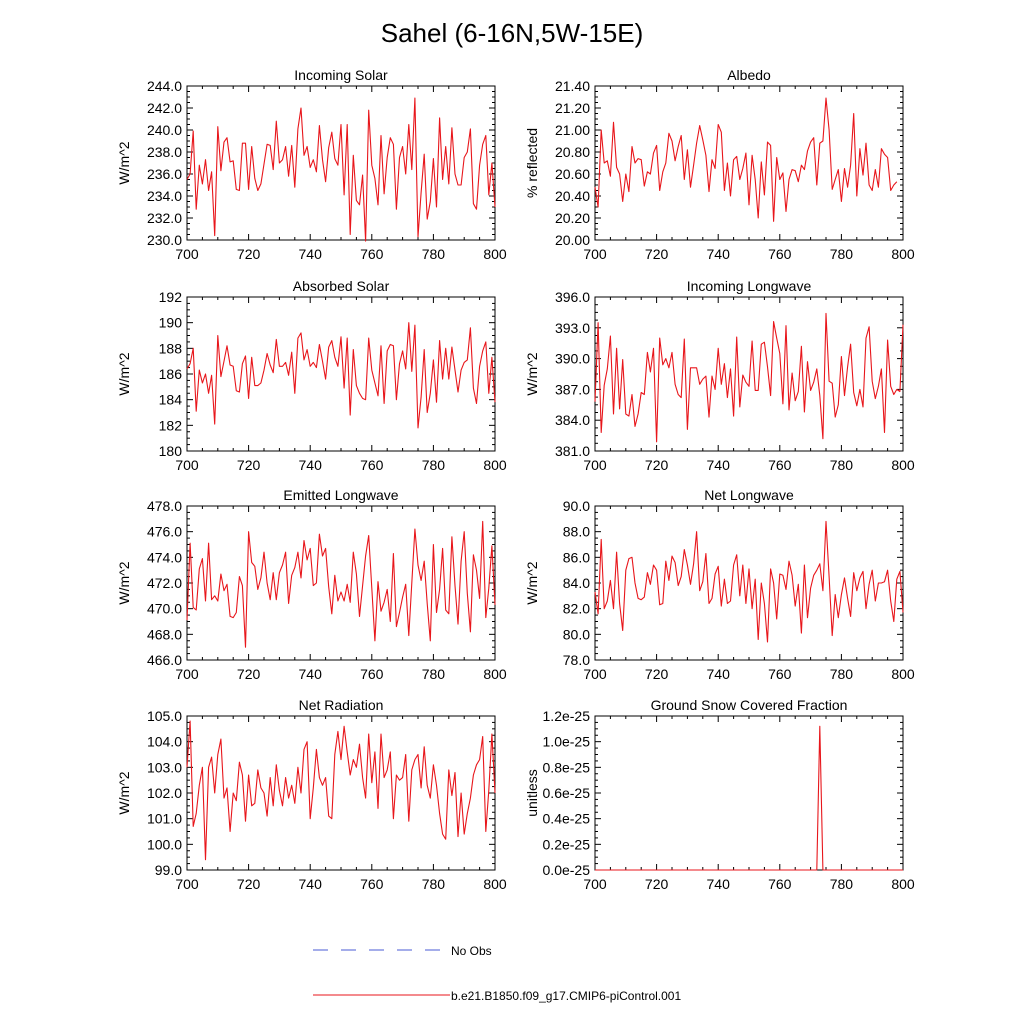 This screenshot has width=1024, height=1024. What do you see at coordinates (749, 75) in the screenshot?
I see `panel-title: Albedo` at bounding box center [749, 75].